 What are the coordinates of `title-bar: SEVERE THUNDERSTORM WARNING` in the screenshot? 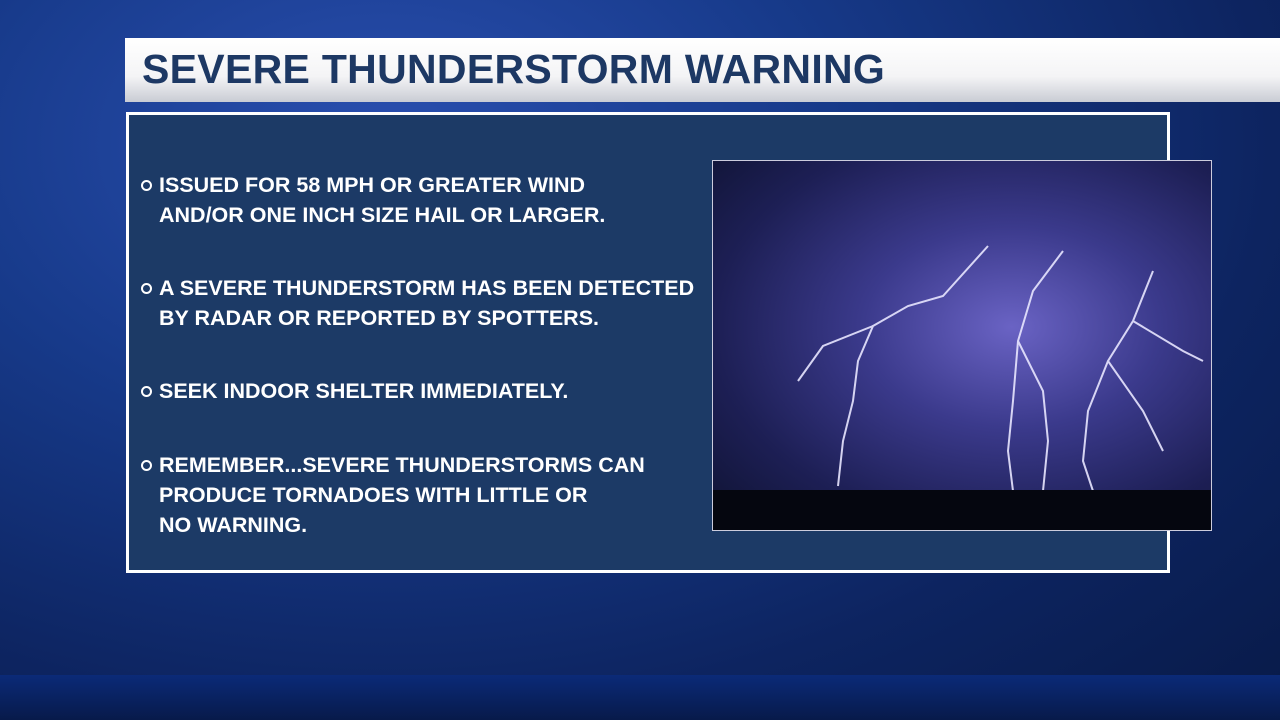 It's located at (702, 70).